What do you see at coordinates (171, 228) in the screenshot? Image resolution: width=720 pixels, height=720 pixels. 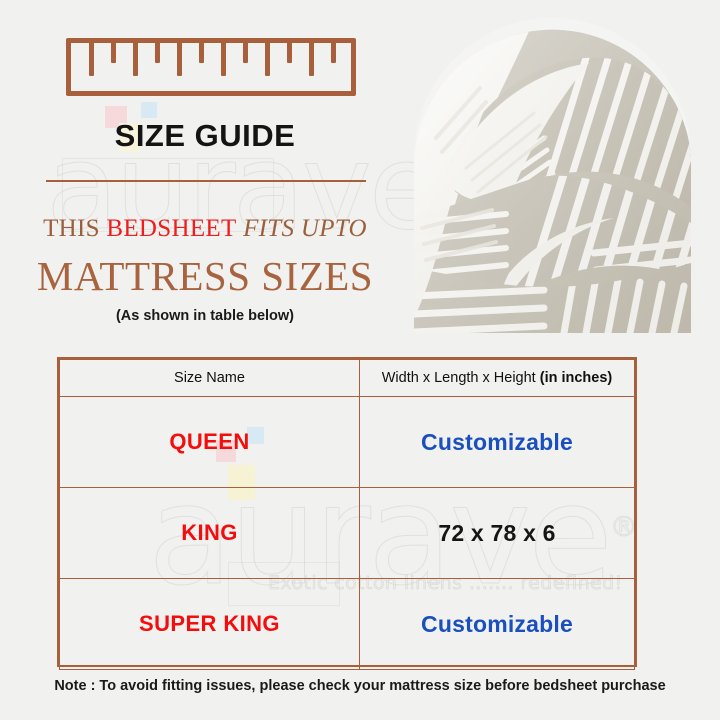 I see `subtitle-part-bedsheet: BEDSHEET` at bounding box center [171, 228].